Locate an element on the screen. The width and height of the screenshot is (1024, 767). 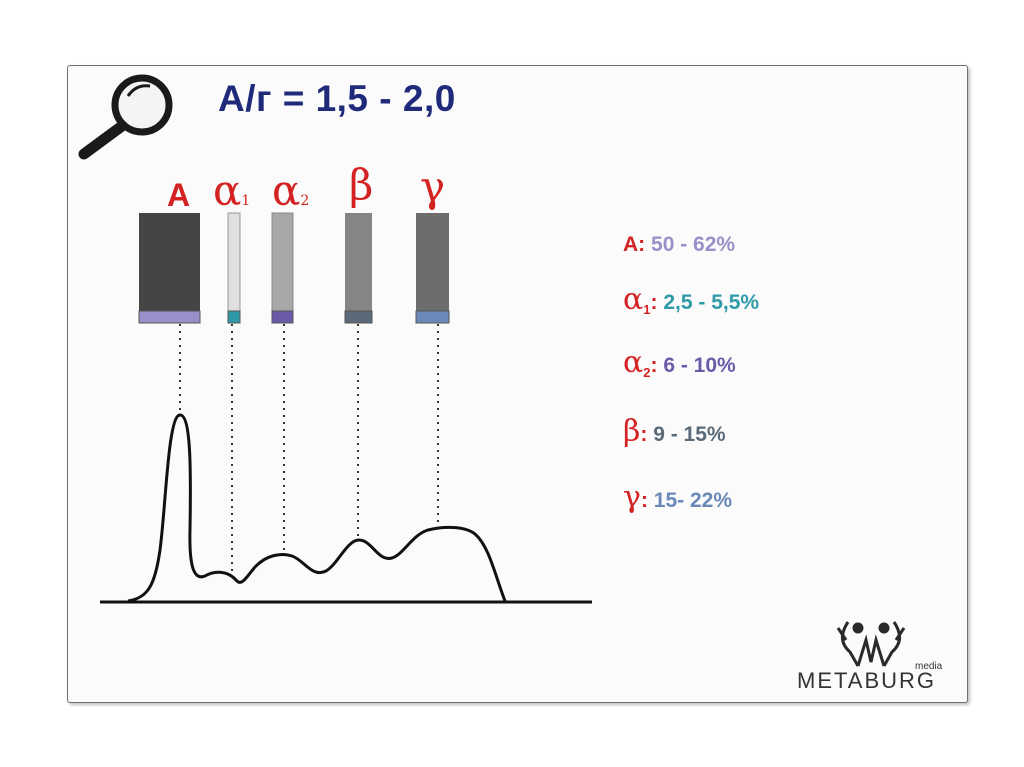
legend-item-alpha2: α2: 6 - 10% is located at coordinates (679, 363).